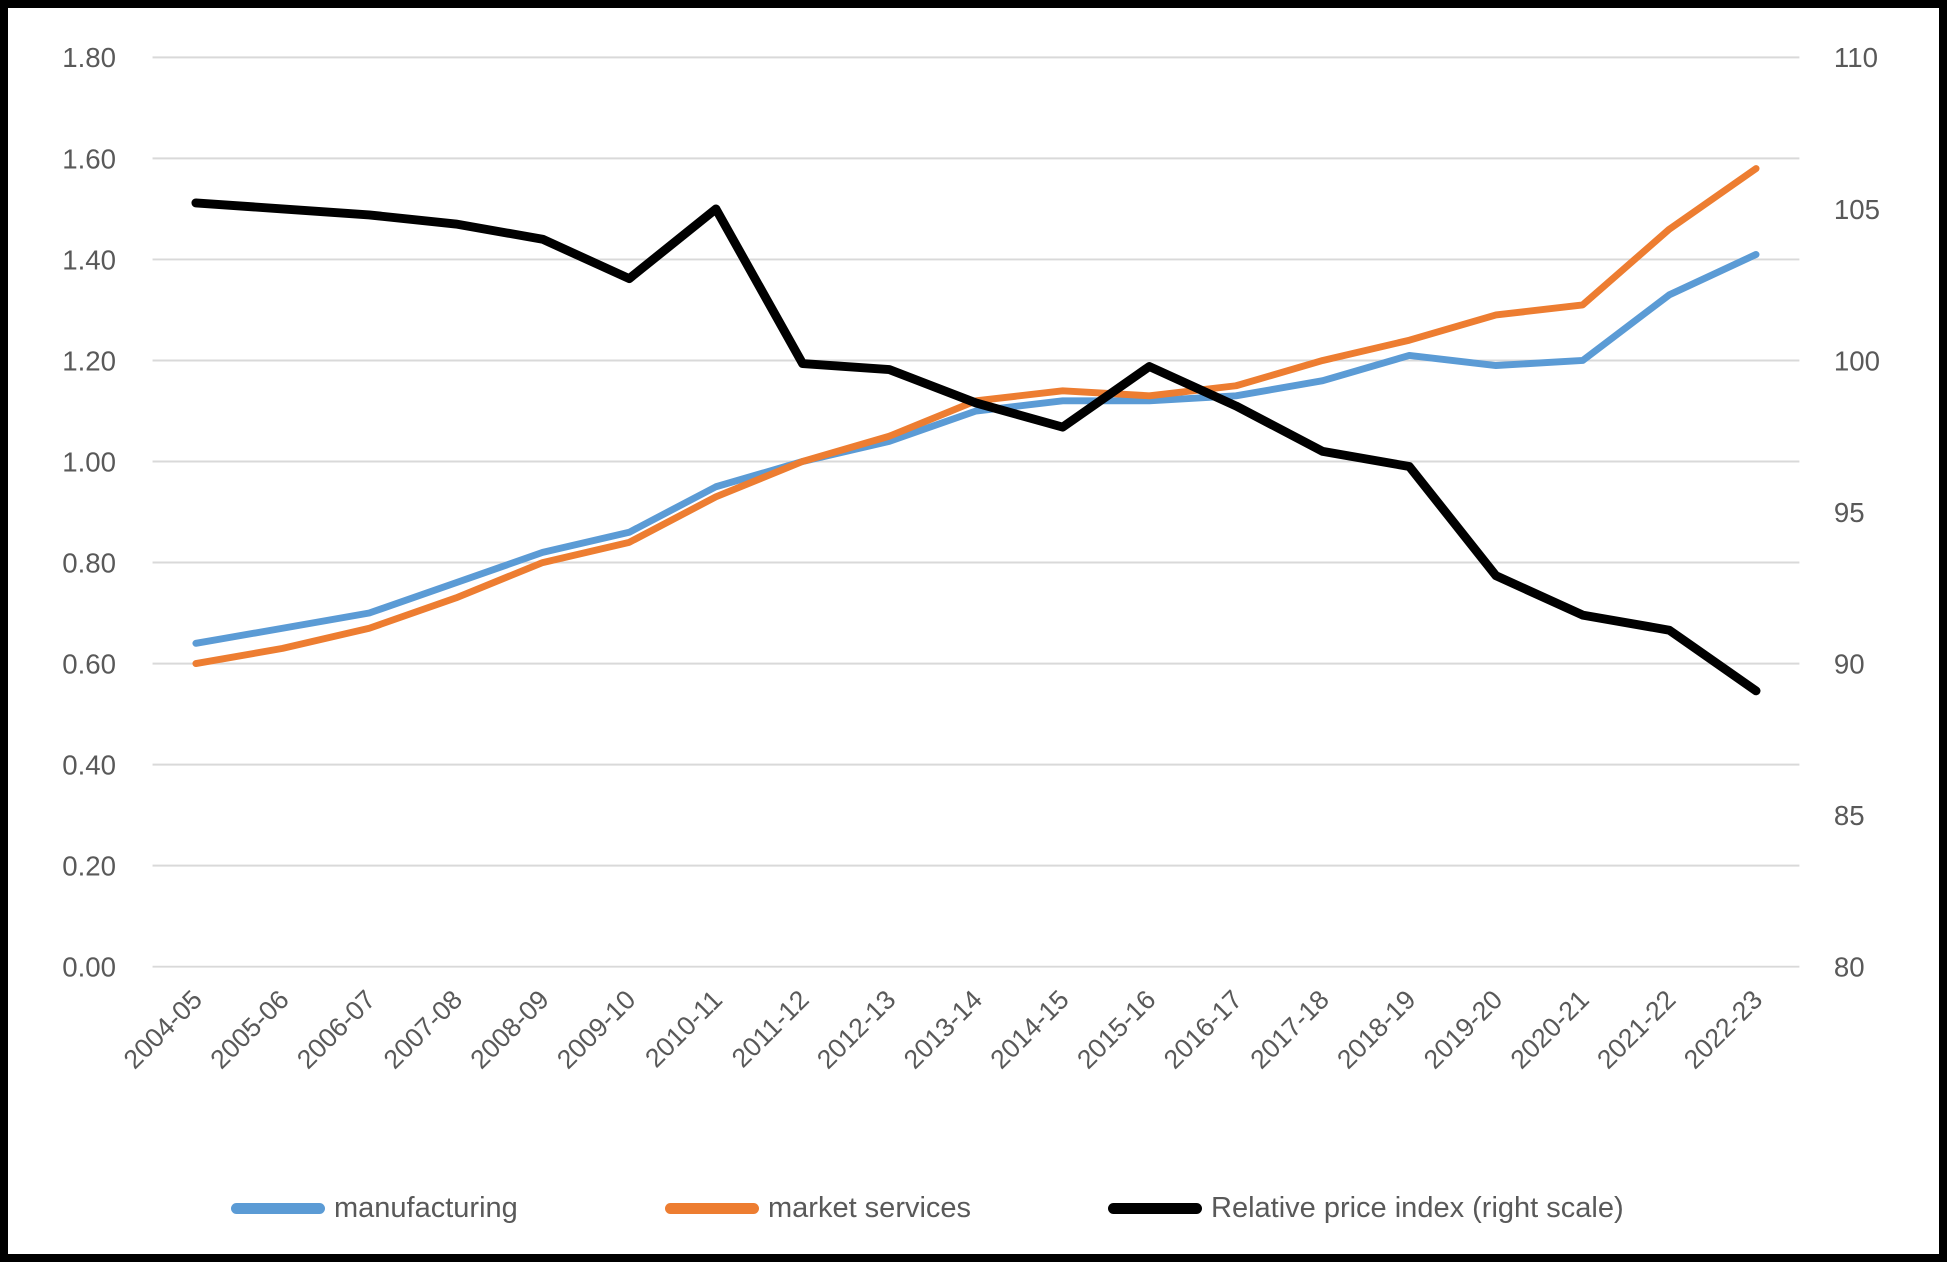 The height and width of the screenshot is (1262, 1947). I want to click on y-axis-left-tick-label: 0.60, so click(89, 663).